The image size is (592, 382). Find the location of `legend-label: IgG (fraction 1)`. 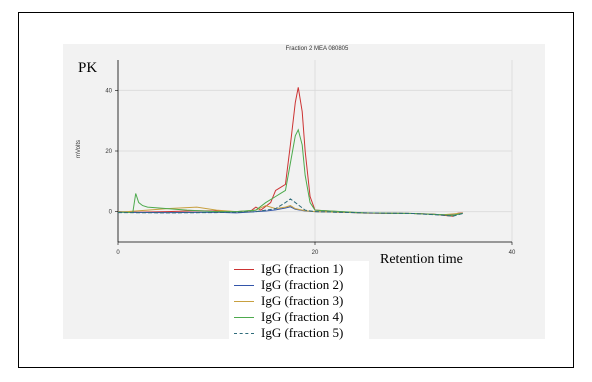

legend-label: IgG (fraction 1) is located at coordinates (302, 268).